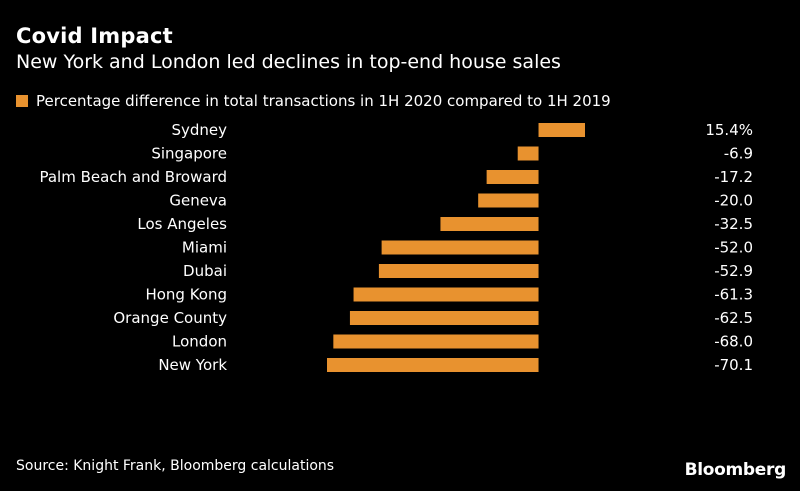 This screenshot has width=800, height=491. I want to click on category-label: New York, so click(192, 365).